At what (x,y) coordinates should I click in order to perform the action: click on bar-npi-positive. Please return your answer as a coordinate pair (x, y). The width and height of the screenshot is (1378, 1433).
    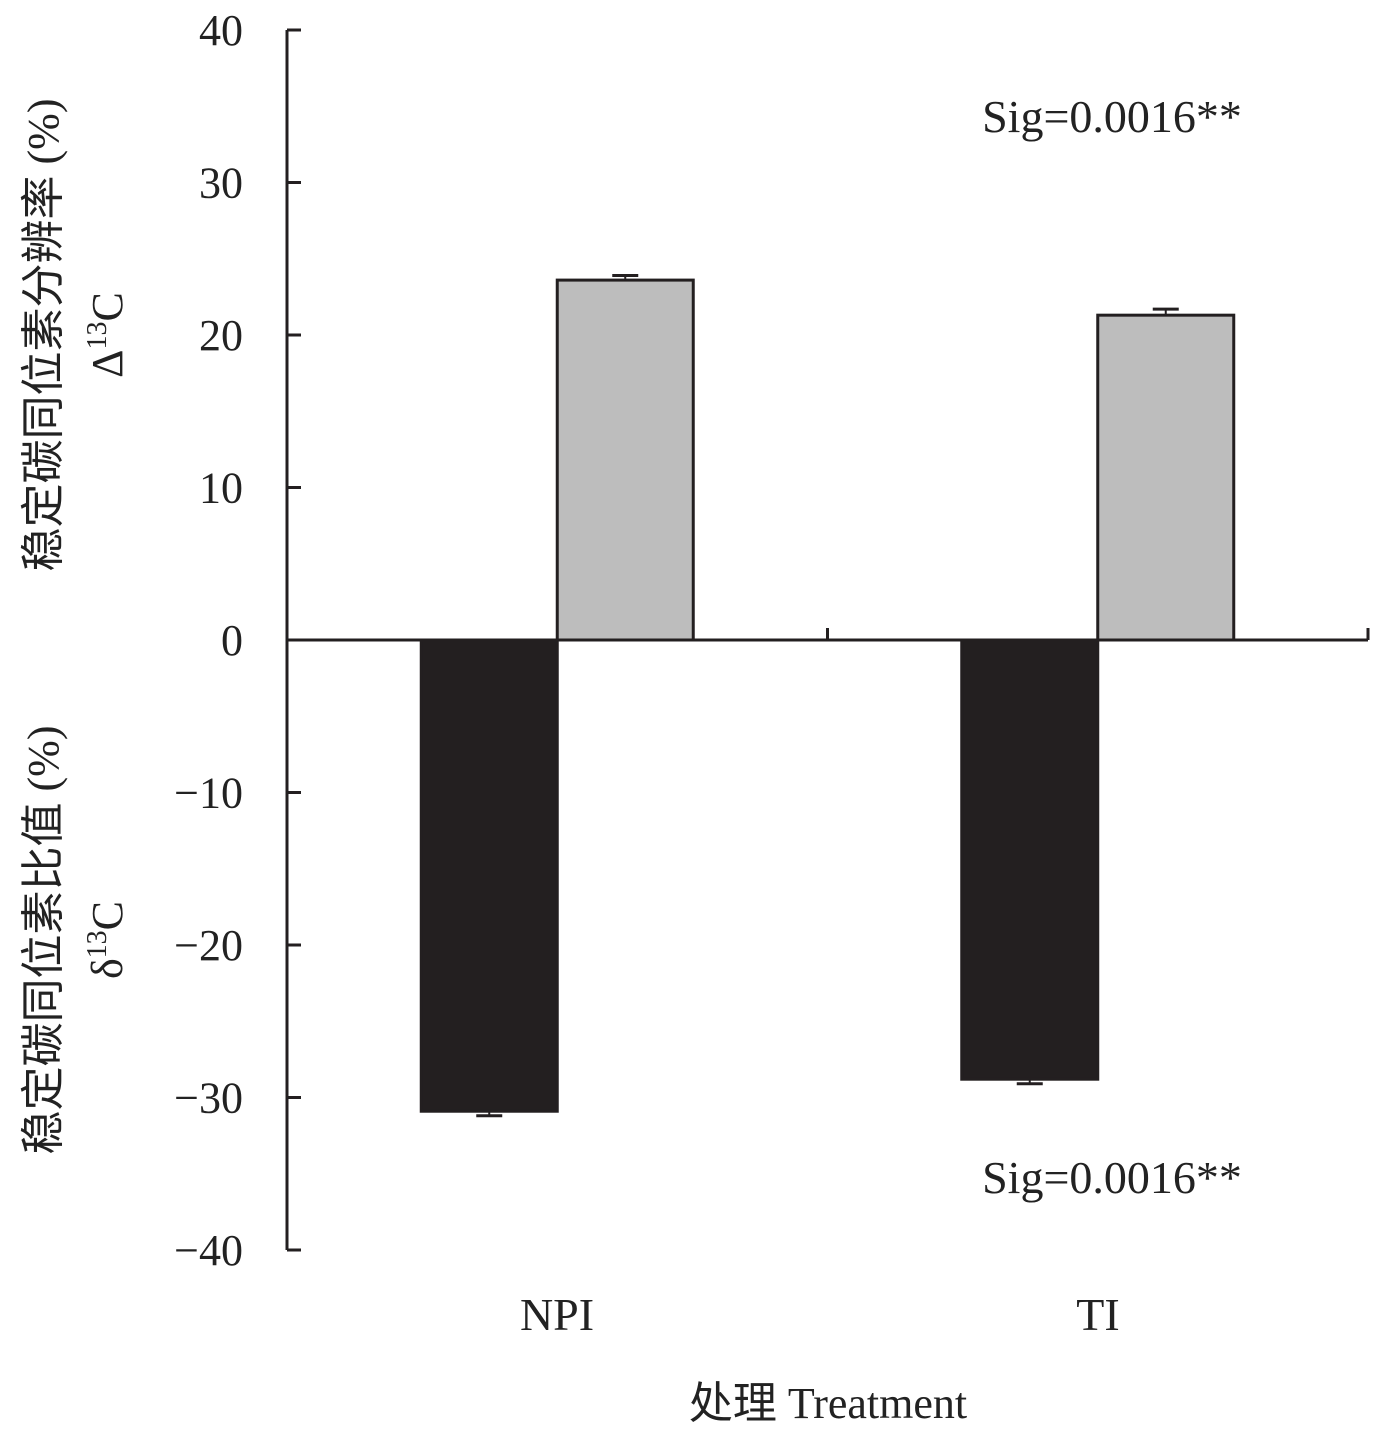
    Looking at the image, I should click on (625, 460).